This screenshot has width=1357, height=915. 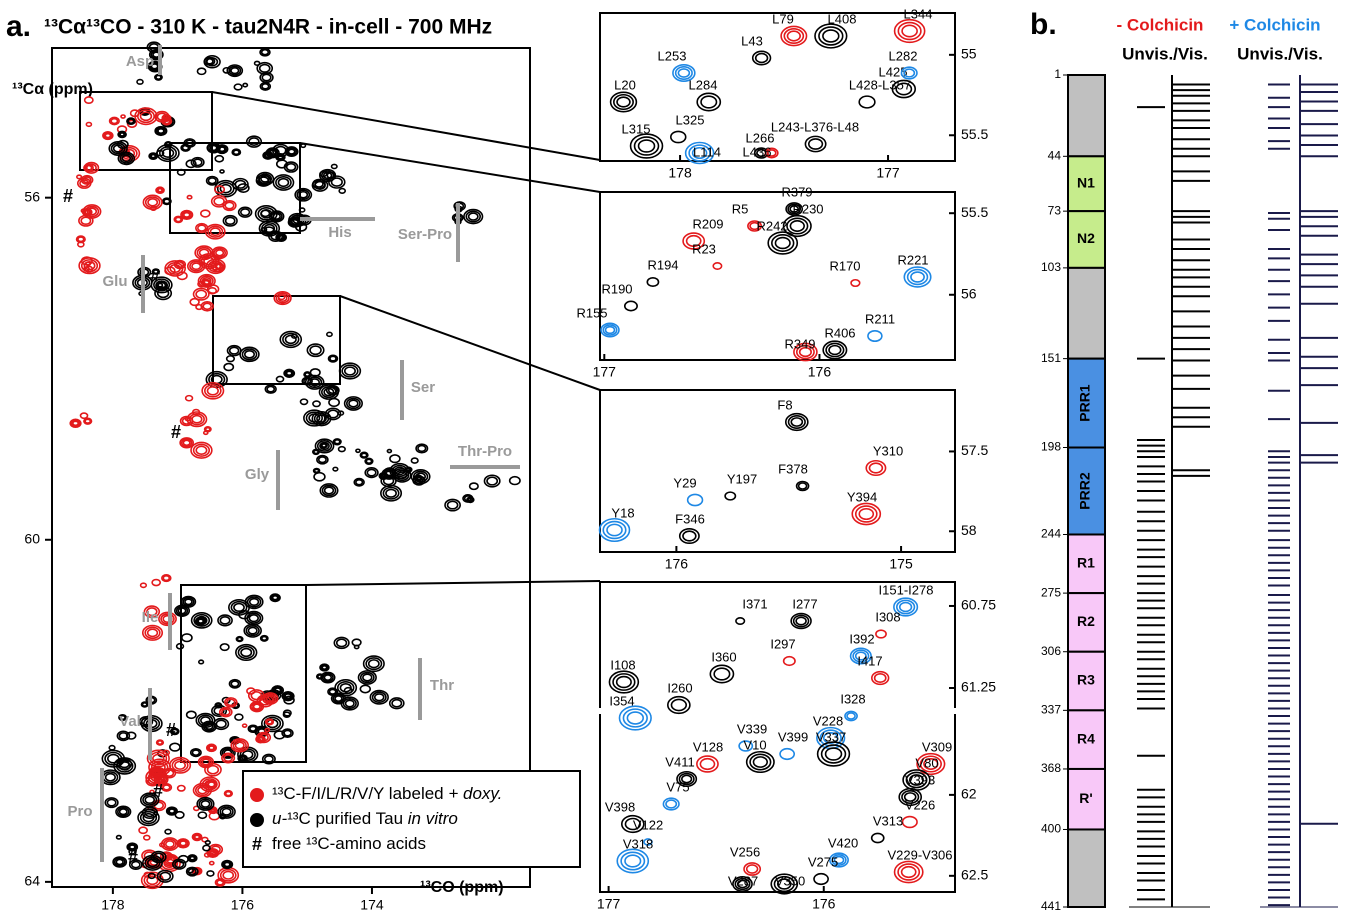 What do you see at coordinates (1160, 24) in the screenshot?
I see `condition-name: - Colchicin` at bounding box center [1160, 24].